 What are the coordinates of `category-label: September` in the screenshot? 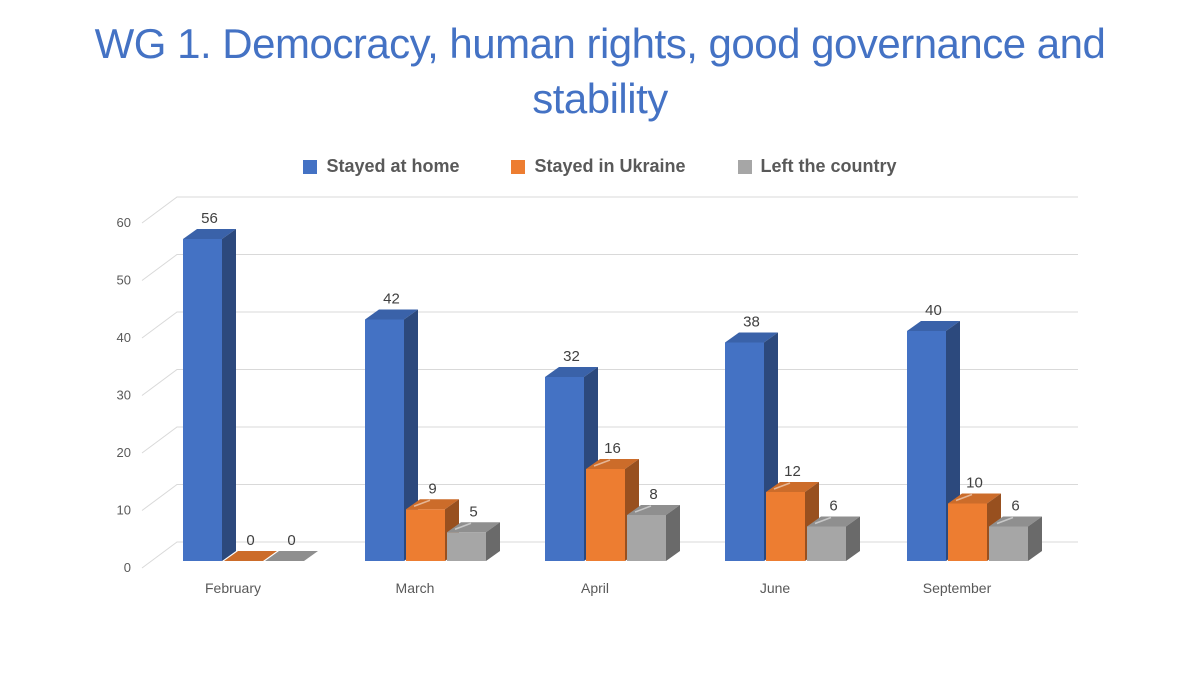 It's located at (957, 588).